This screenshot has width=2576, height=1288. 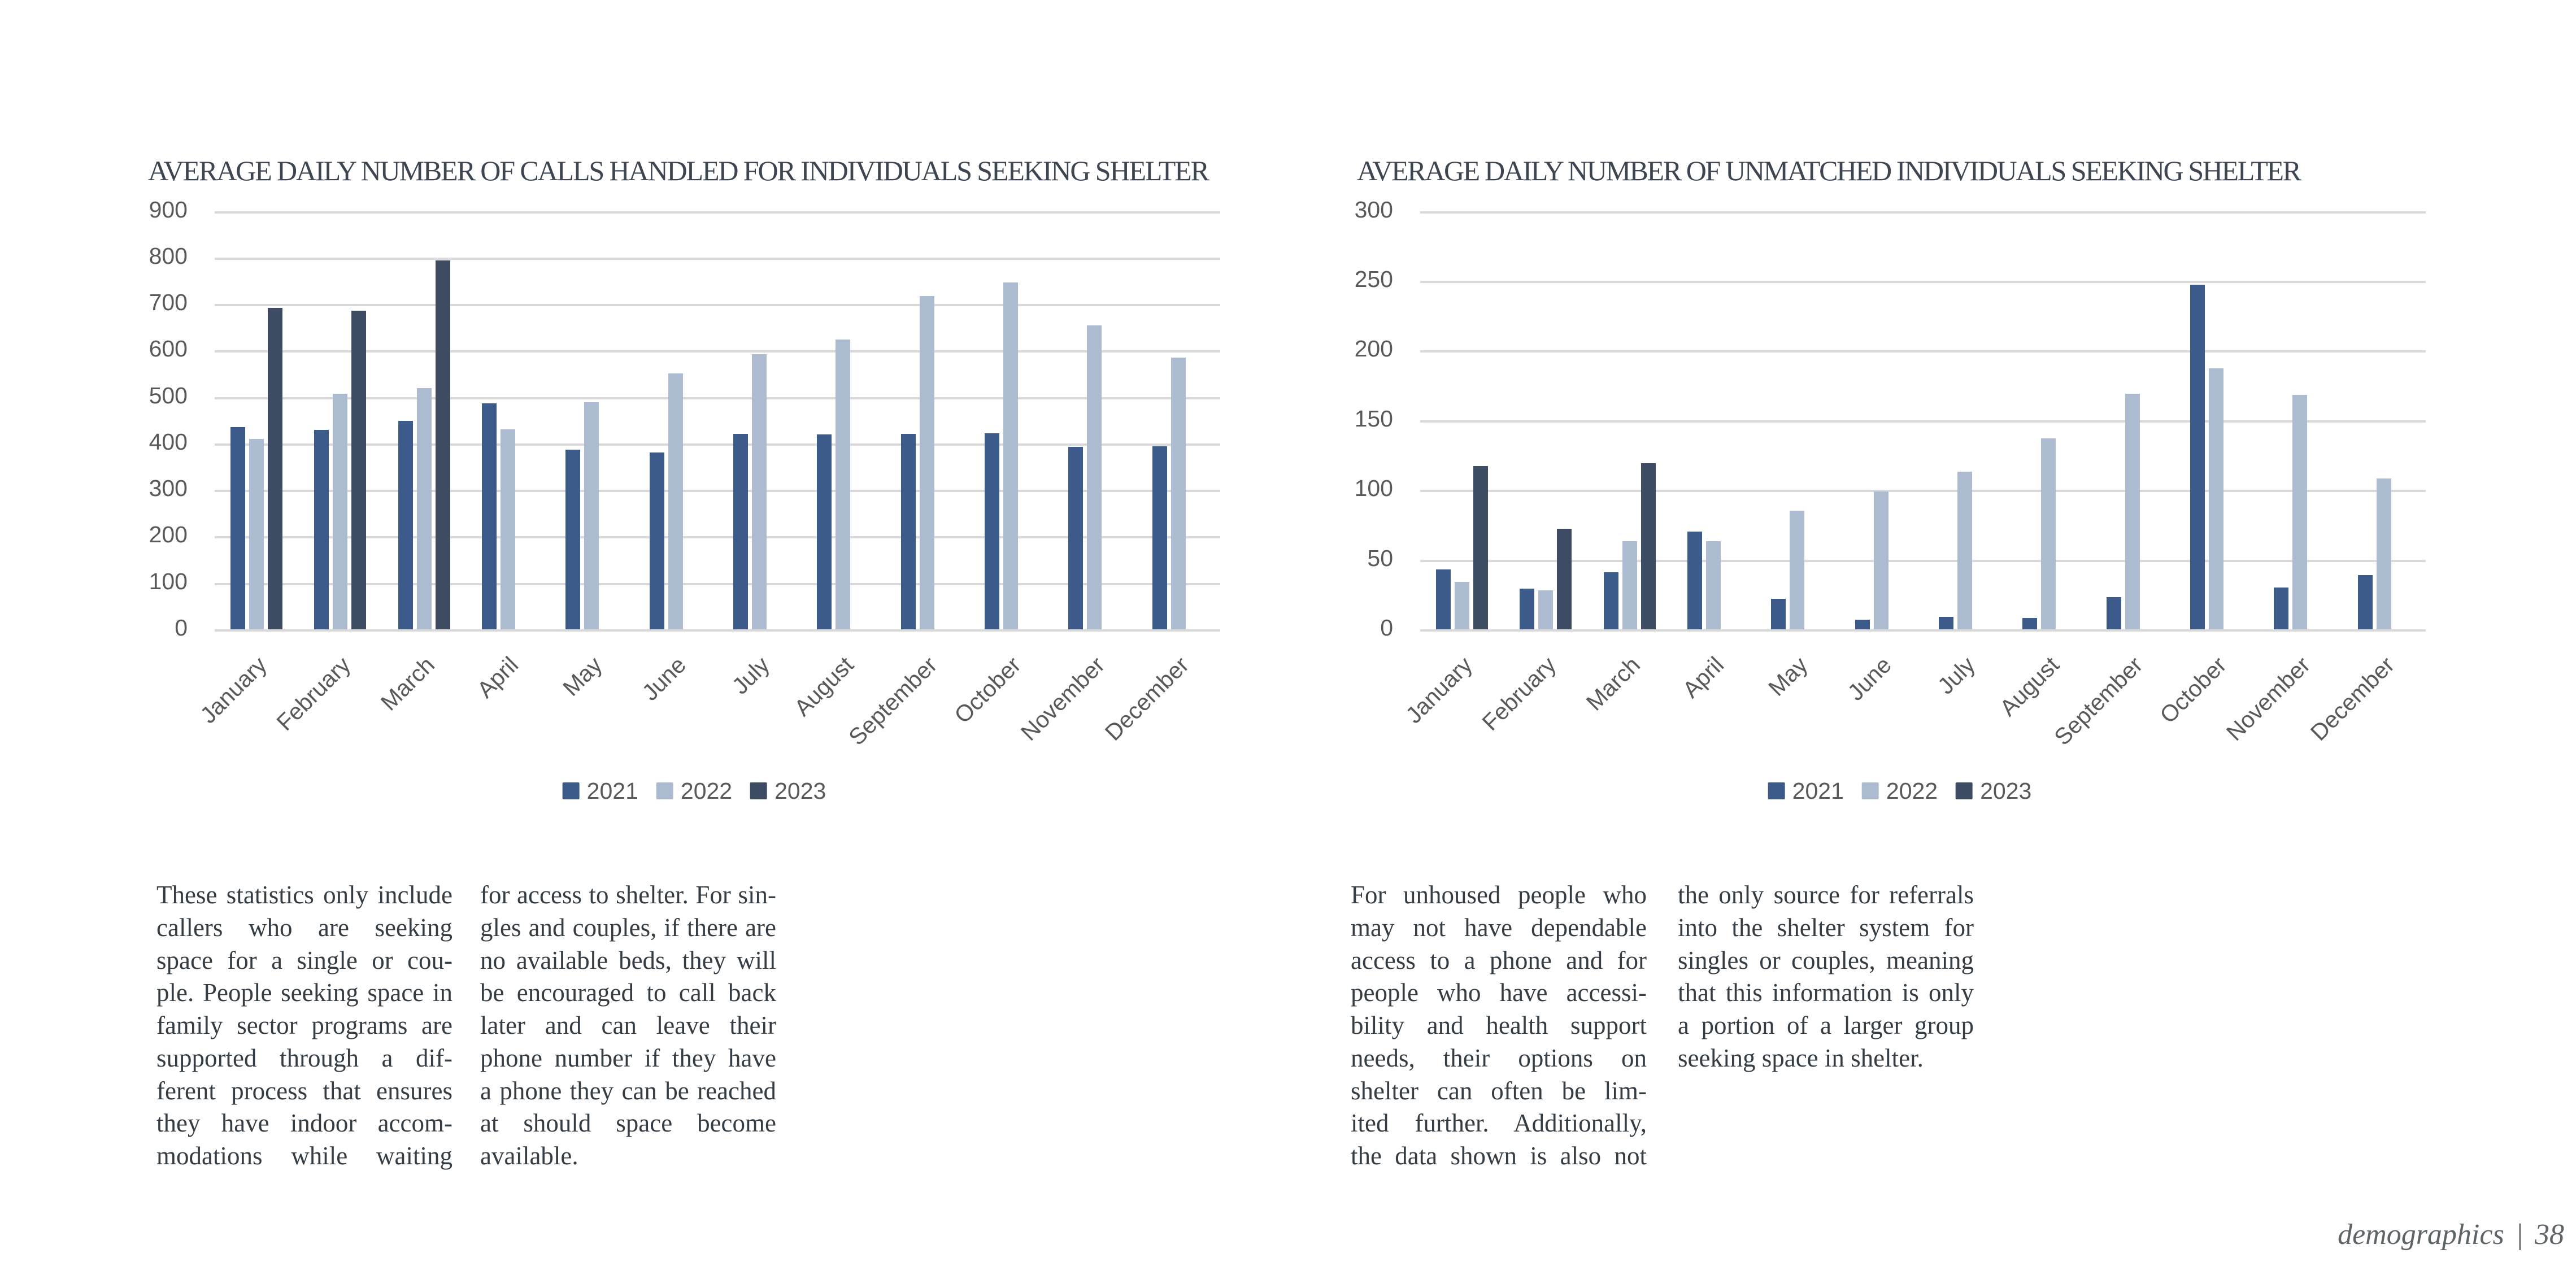 I want to click on text-line: for access to shelter. For sin-, so click(x=628, y=895).